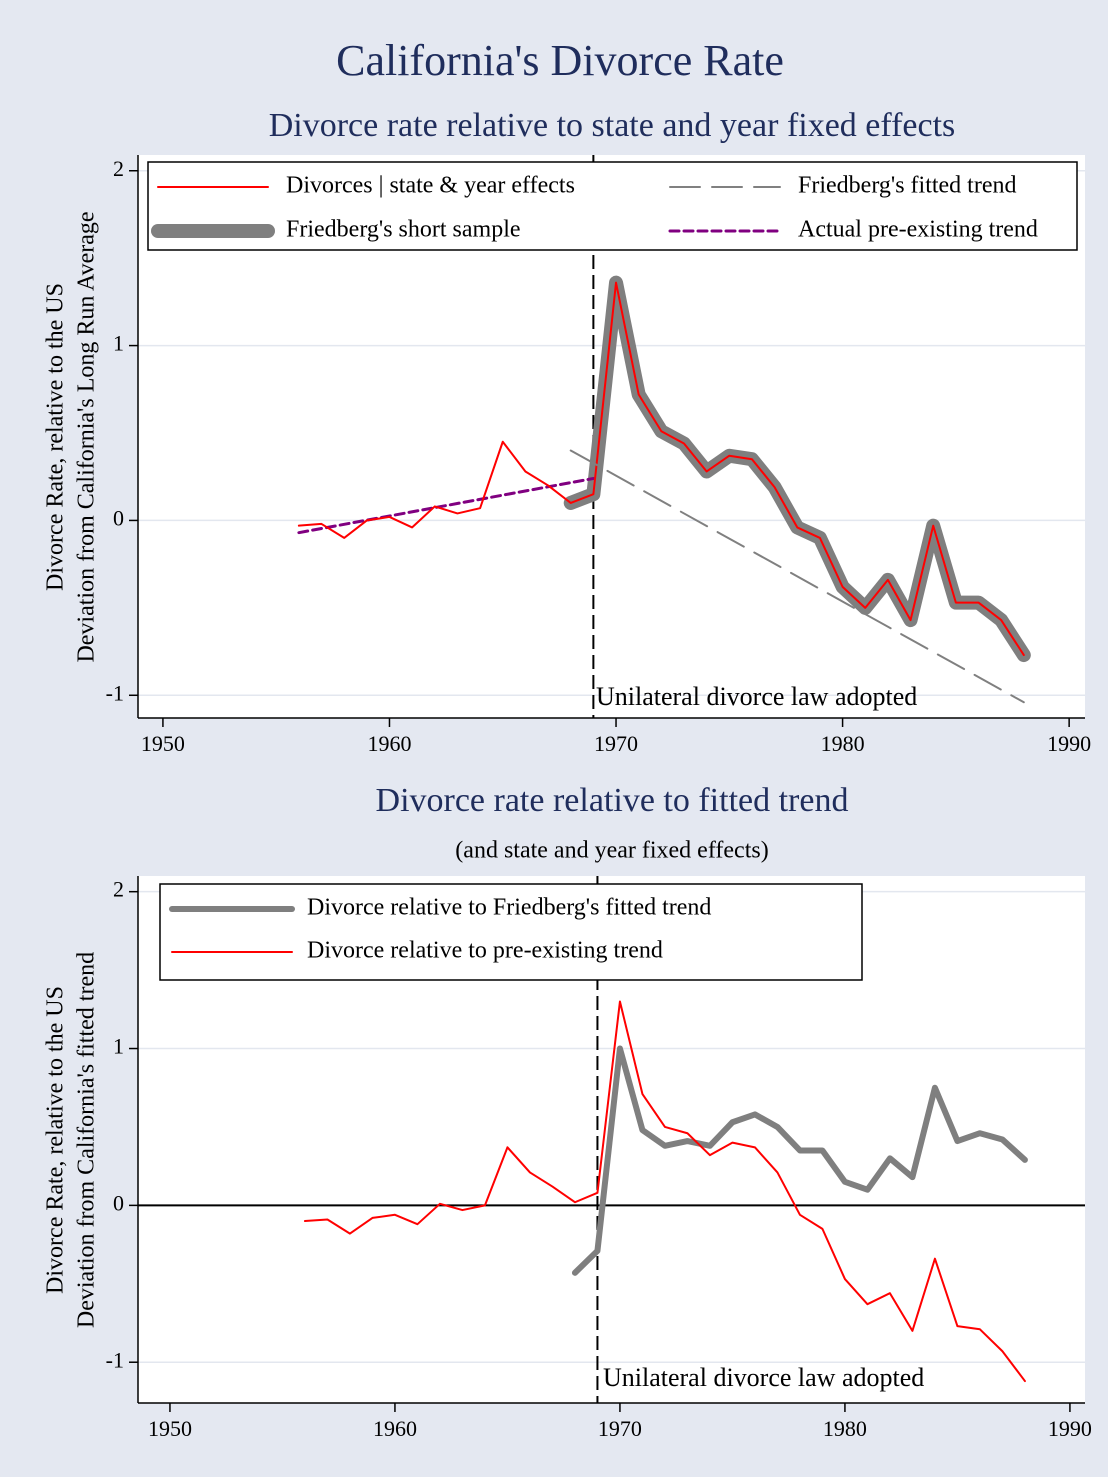 The image size is (1108, 1477). What do you see at coordinates (612, 800) in the screenshot?
I see `chart-title: Divorce rate relative to fitted trend` at bounding box center [612, 800].